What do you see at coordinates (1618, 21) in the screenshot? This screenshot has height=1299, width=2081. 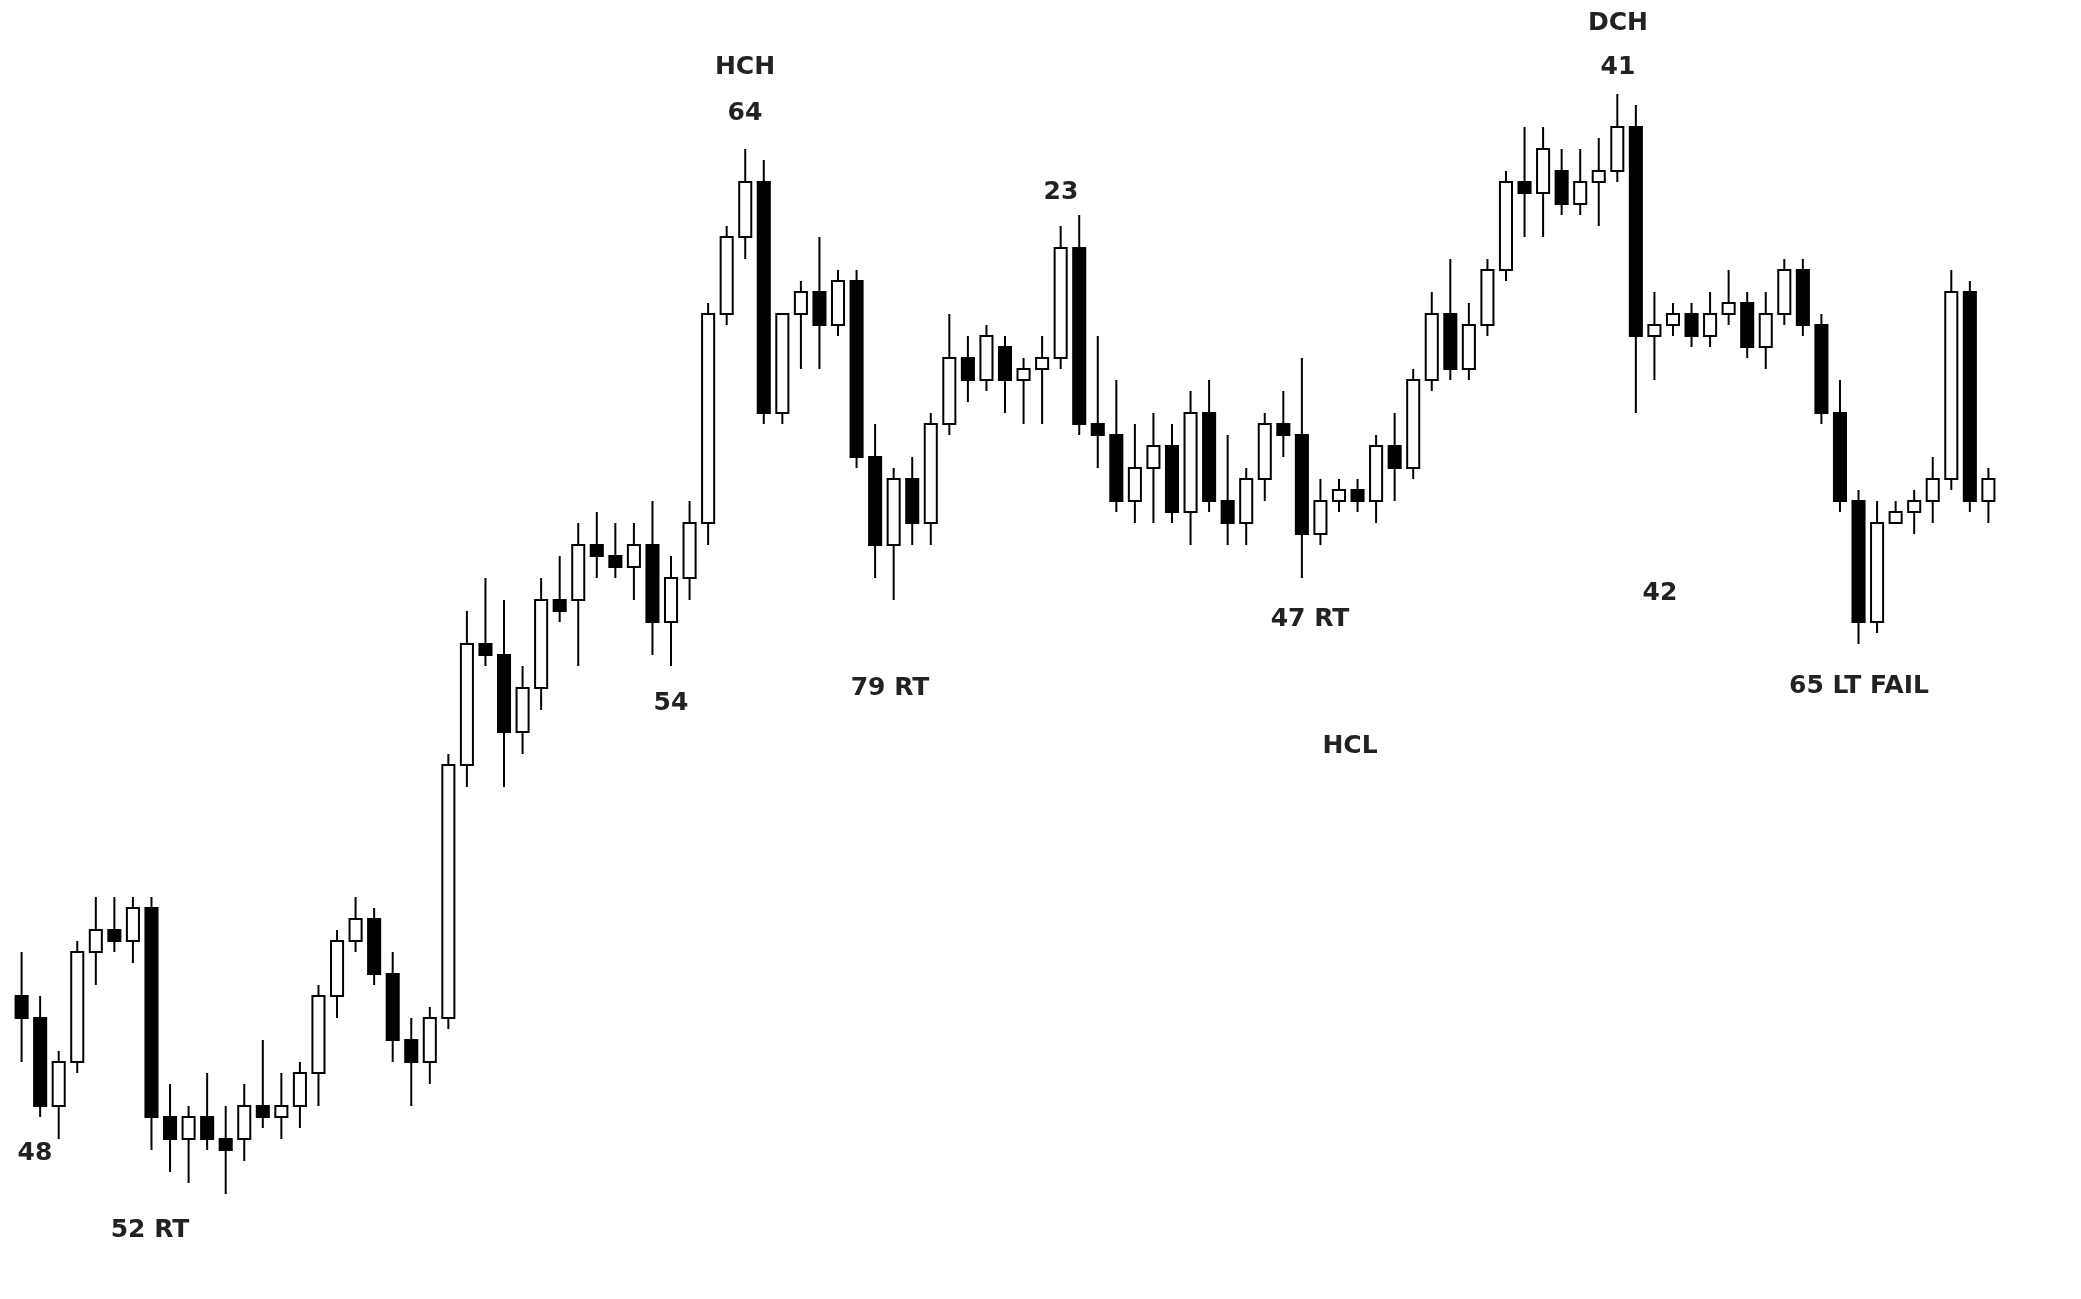 I see `text: DCH` at bounding box center [1618, 21].